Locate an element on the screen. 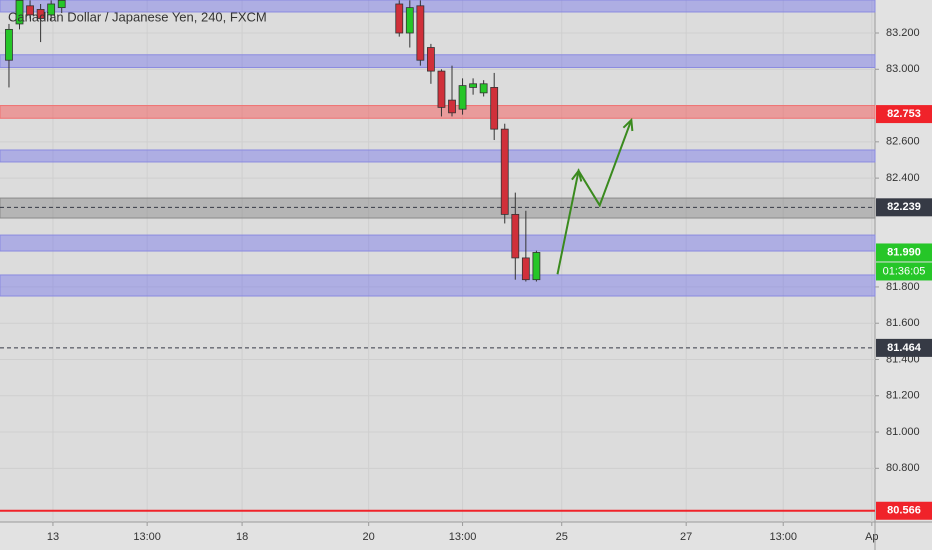 The image size is (932, 550). price-label: 82.753 is located at coordinates (904, 114).